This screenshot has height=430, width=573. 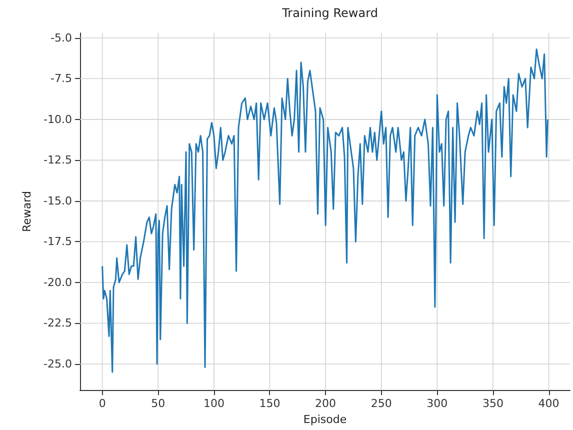 What do you see at coordinates (213, 403) in the screenshot?
I see `x-tick-label: 100` at bounding box center [213, 403].